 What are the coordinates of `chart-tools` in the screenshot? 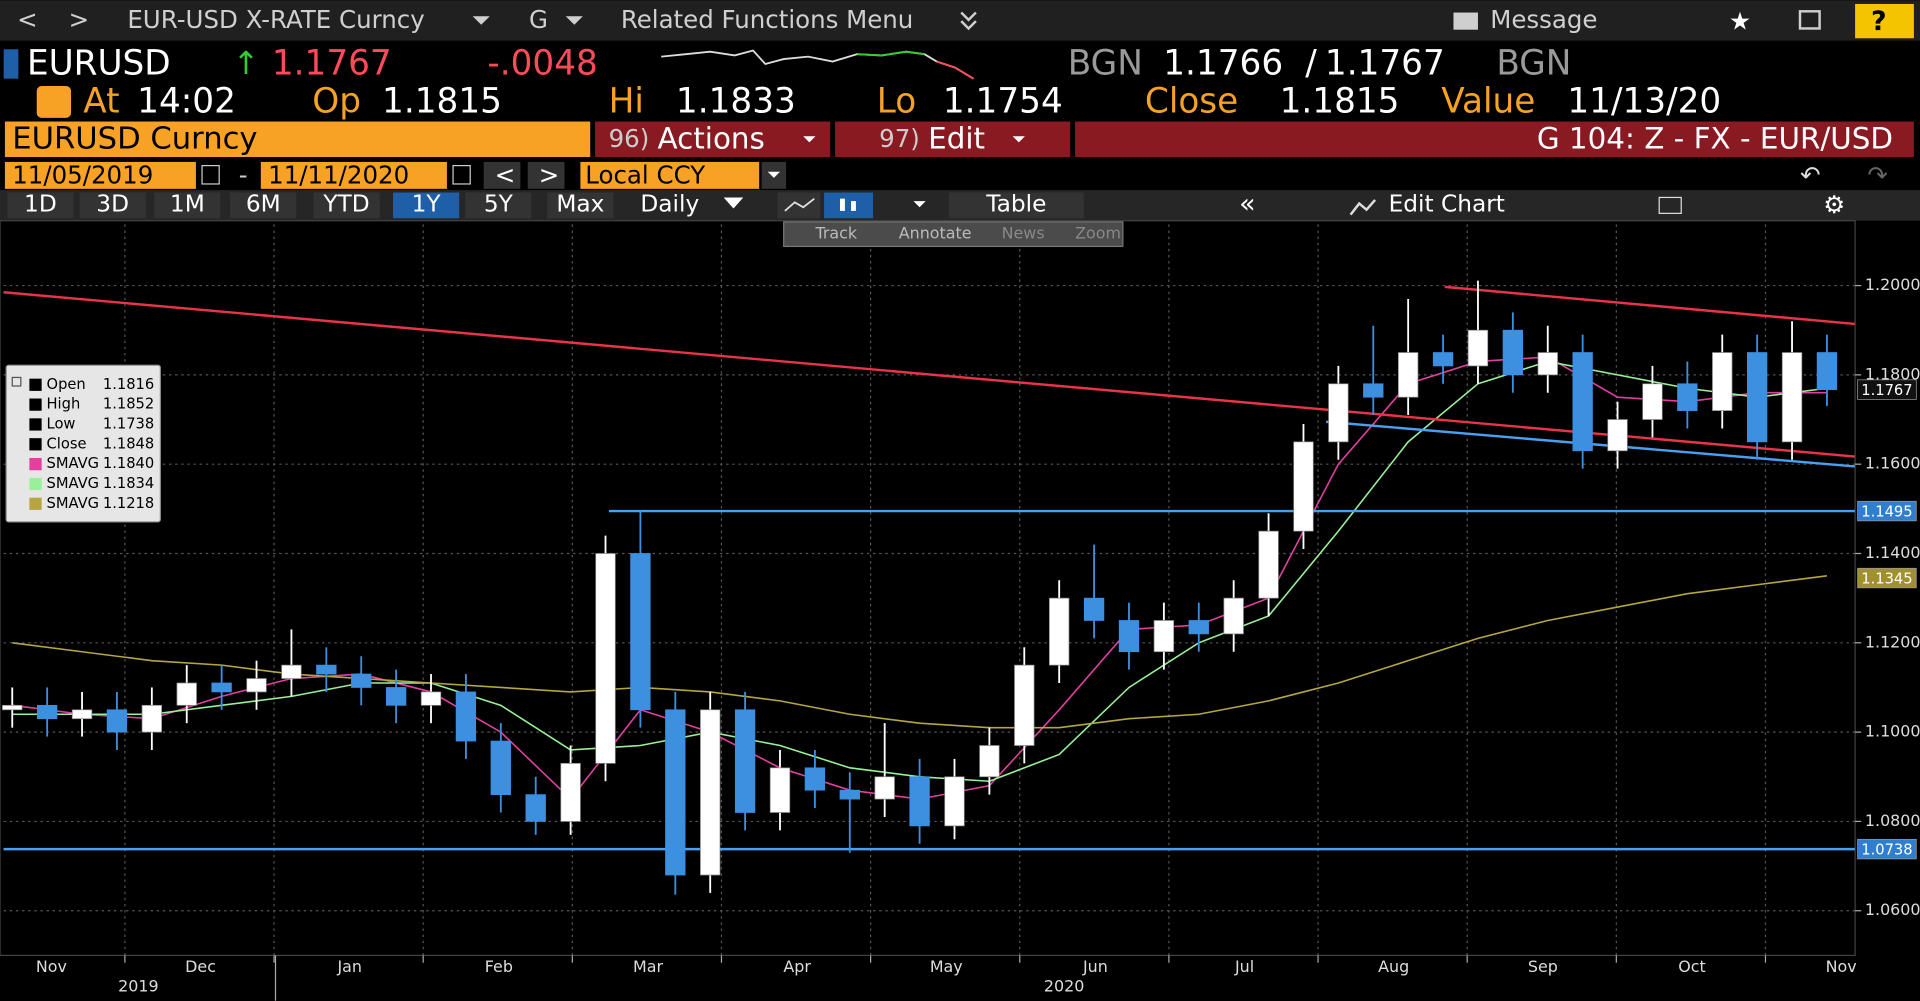 It's located at (953, 234).